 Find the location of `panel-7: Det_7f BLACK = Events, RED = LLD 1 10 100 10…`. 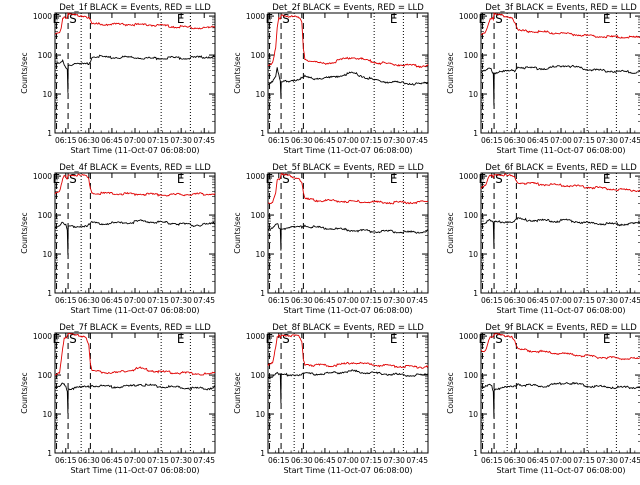

panel-7: Det_7f BLACK = Events, RED = LLD 1 10 100 10… is located at coordinates (118, 399).